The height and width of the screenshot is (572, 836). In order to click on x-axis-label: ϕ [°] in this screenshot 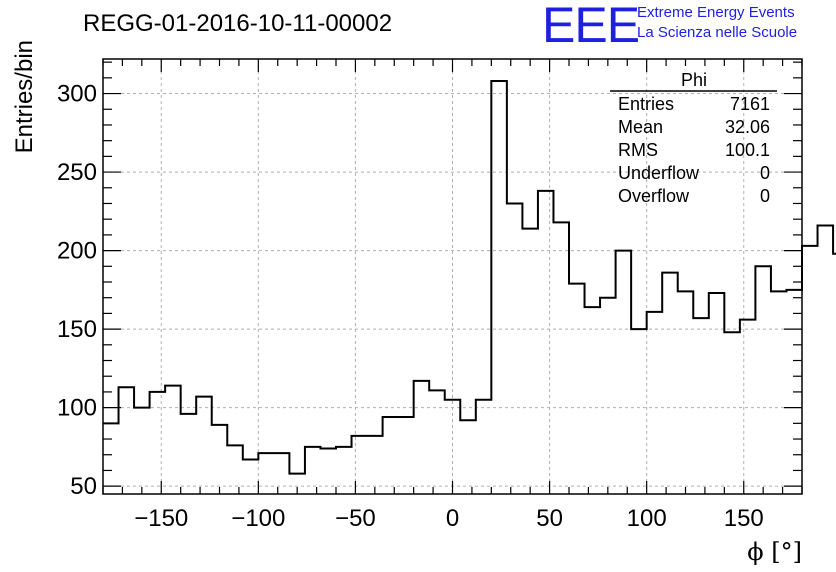, I will do `click(774, 552)`.